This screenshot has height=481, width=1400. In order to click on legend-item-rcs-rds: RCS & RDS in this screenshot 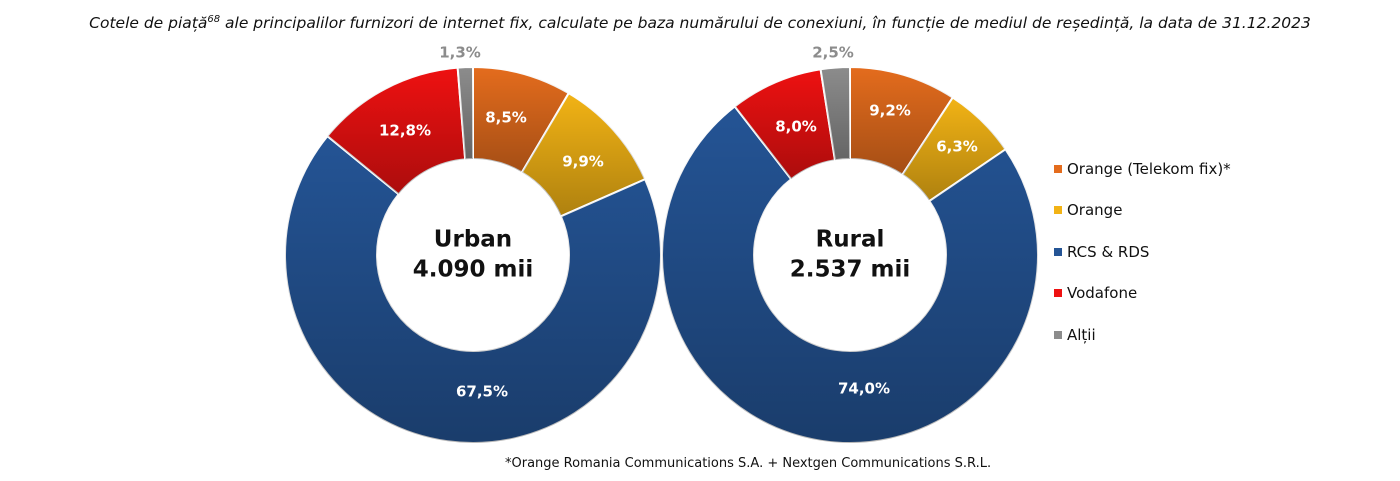, I will do `click(1142, 252)`.